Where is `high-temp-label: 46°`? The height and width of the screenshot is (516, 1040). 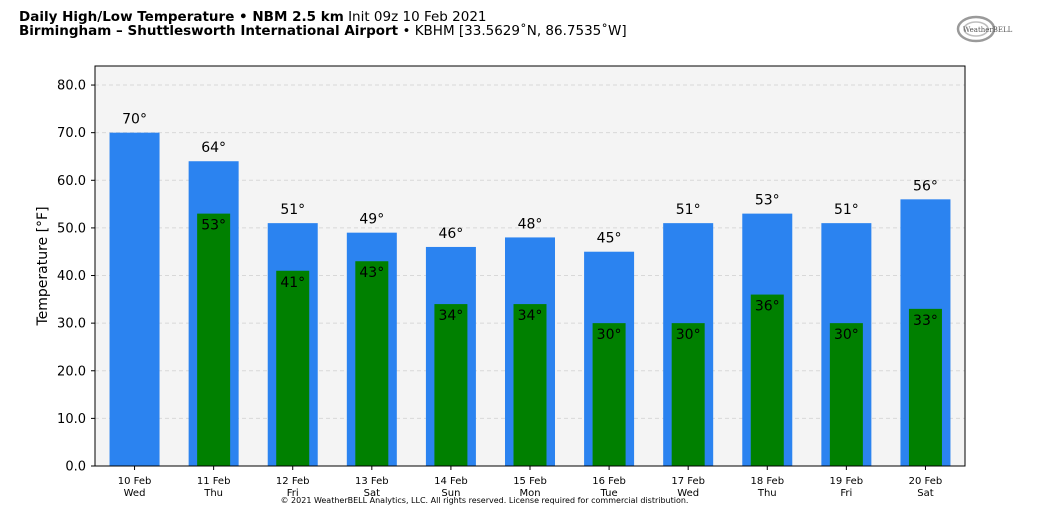 high-temp-label: 46° is located at coordinates (450, 234).